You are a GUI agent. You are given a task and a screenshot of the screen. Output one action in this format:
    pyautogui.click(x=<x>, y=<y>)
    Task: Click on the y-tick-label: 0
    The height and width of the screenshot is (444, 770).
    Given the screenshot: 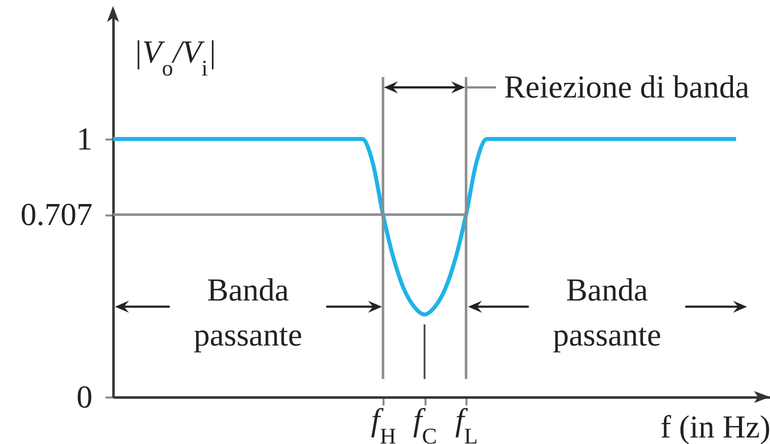 What is the action you would take?
    pyautogui.click(x=84, y=396)
    